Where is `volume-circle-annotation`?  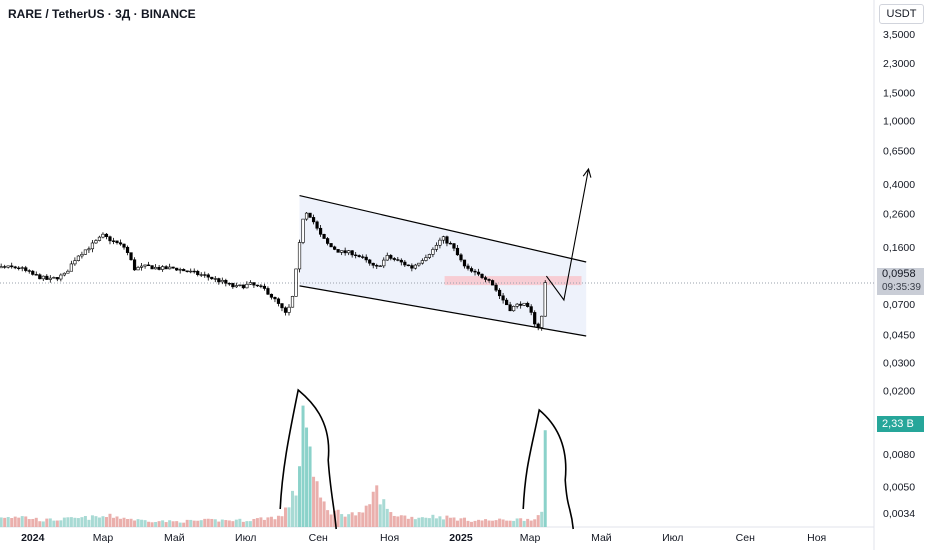
volume-circle-annotation is located at coordinates (548, 469).